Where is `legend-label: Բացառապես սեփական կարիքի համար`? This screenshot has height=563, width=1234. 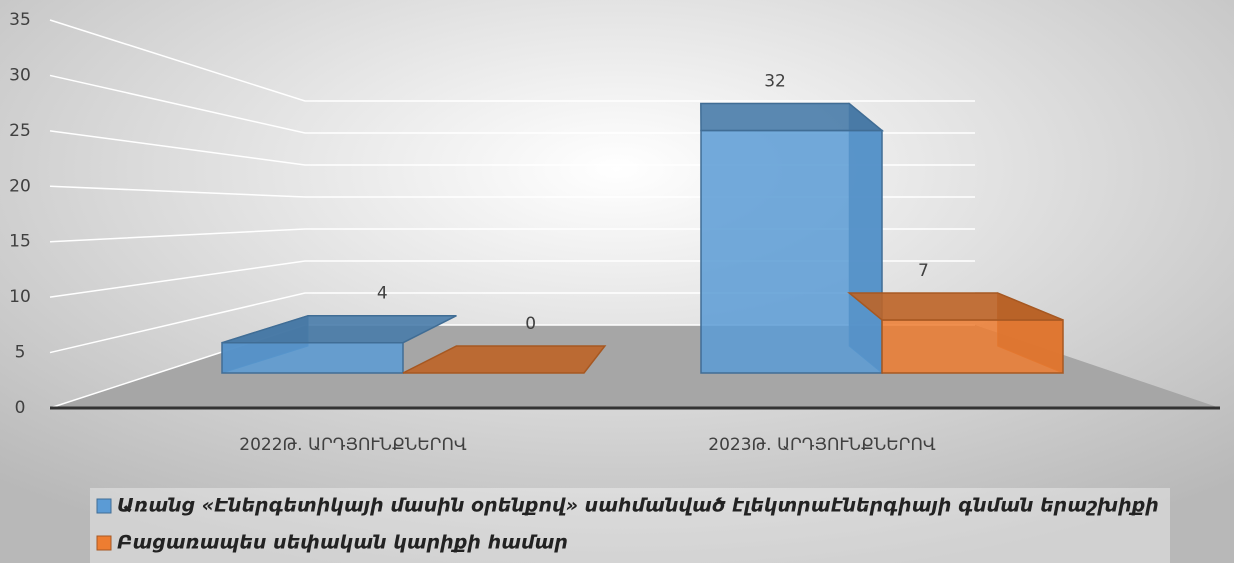 legend-label: Բացառապես սեփական կարիքի համար is located at coordinates (342, 543).